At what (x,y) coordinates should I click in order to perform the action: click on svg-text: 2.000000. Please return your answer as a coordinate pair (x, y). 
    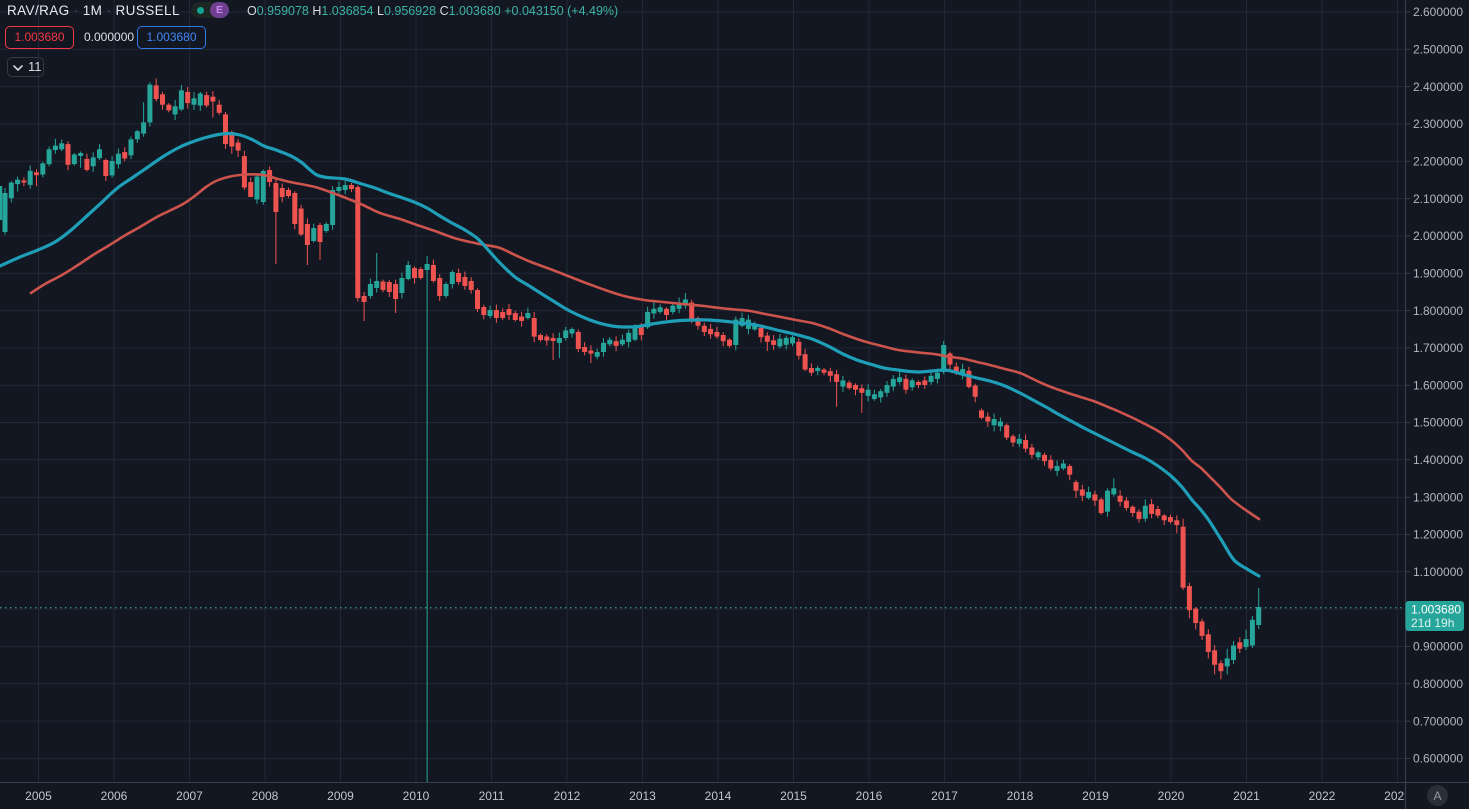
    Looking at the image, I should click on (1438, 236).